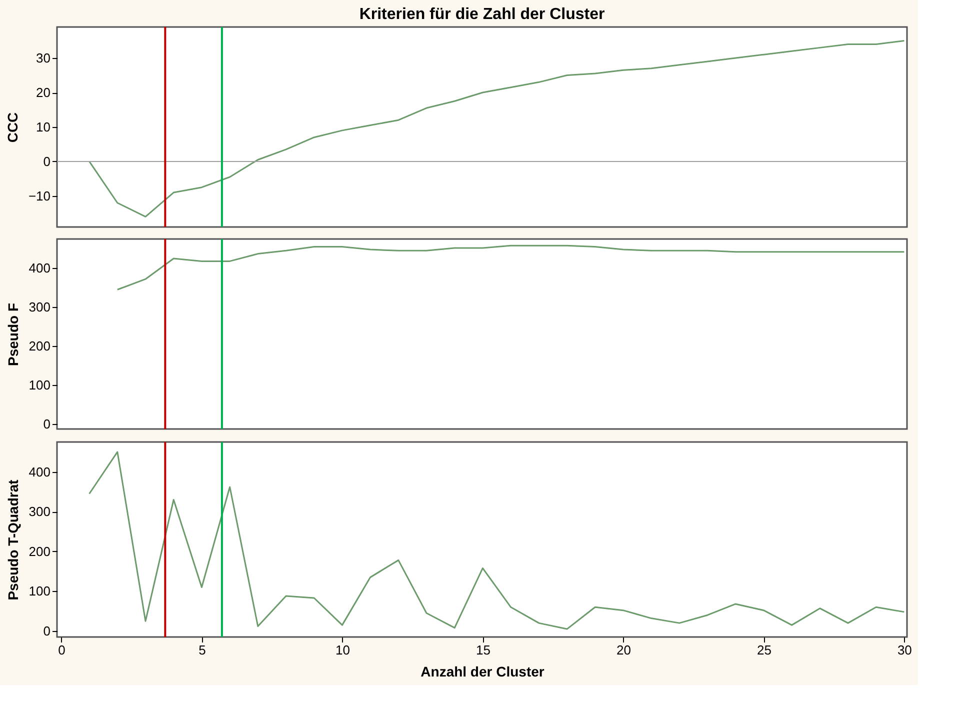  What do you see at coordinates (482, 14) in the screenshot?
I see `chart-title: Kriterien für die Zahl der Cluster` at bounding box center [482, 14].